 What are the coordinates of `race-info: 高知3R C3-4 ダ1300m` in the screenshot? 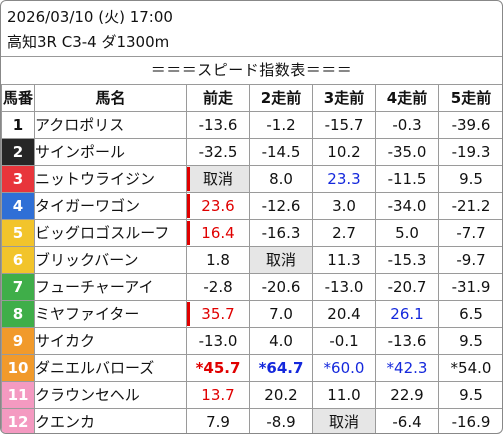 It's located at (88, 42).